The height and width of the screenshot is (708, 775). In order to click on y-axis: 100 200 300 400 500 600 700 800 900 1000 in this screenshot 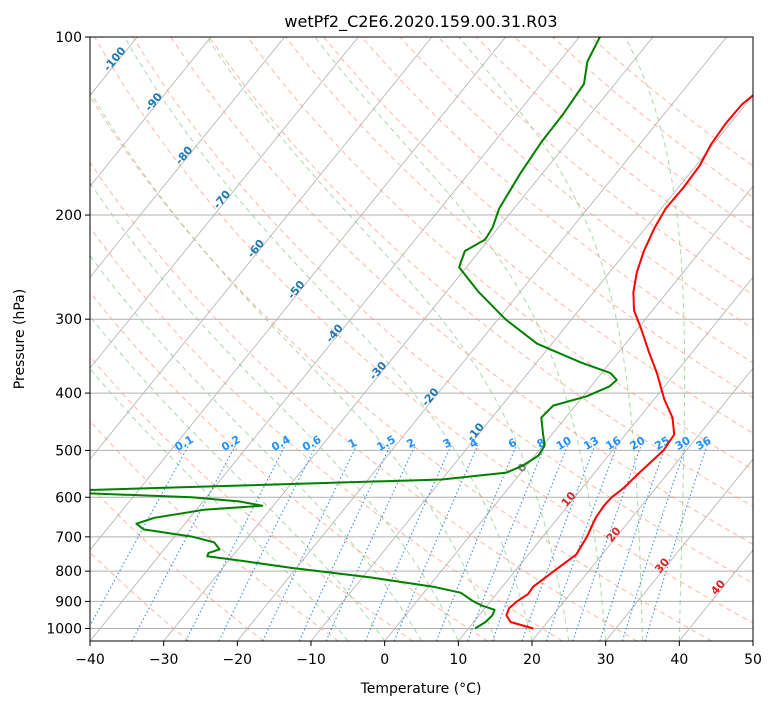, I will do `click(68, 333)`.